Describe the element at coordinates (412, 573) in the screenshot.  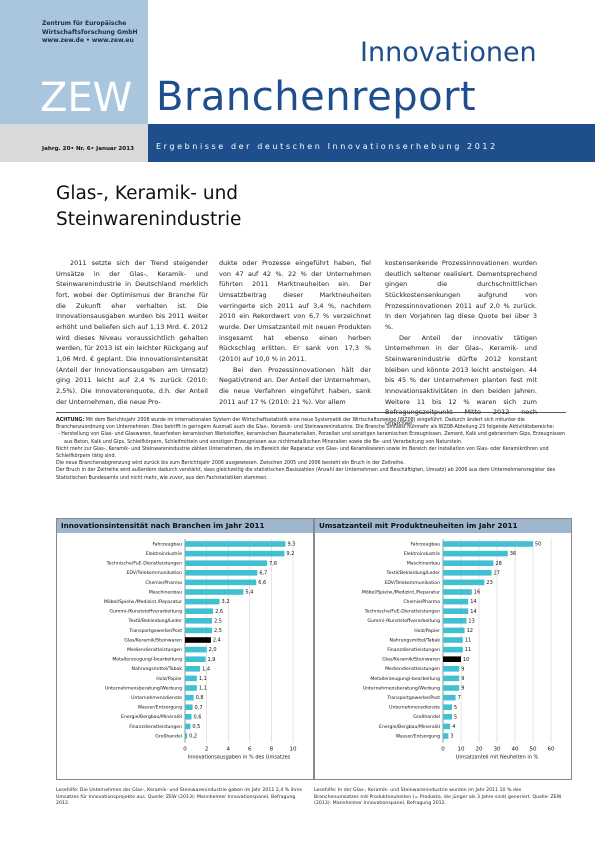
I see `category-label: Textil/Bekleidung/Leder` at that location.